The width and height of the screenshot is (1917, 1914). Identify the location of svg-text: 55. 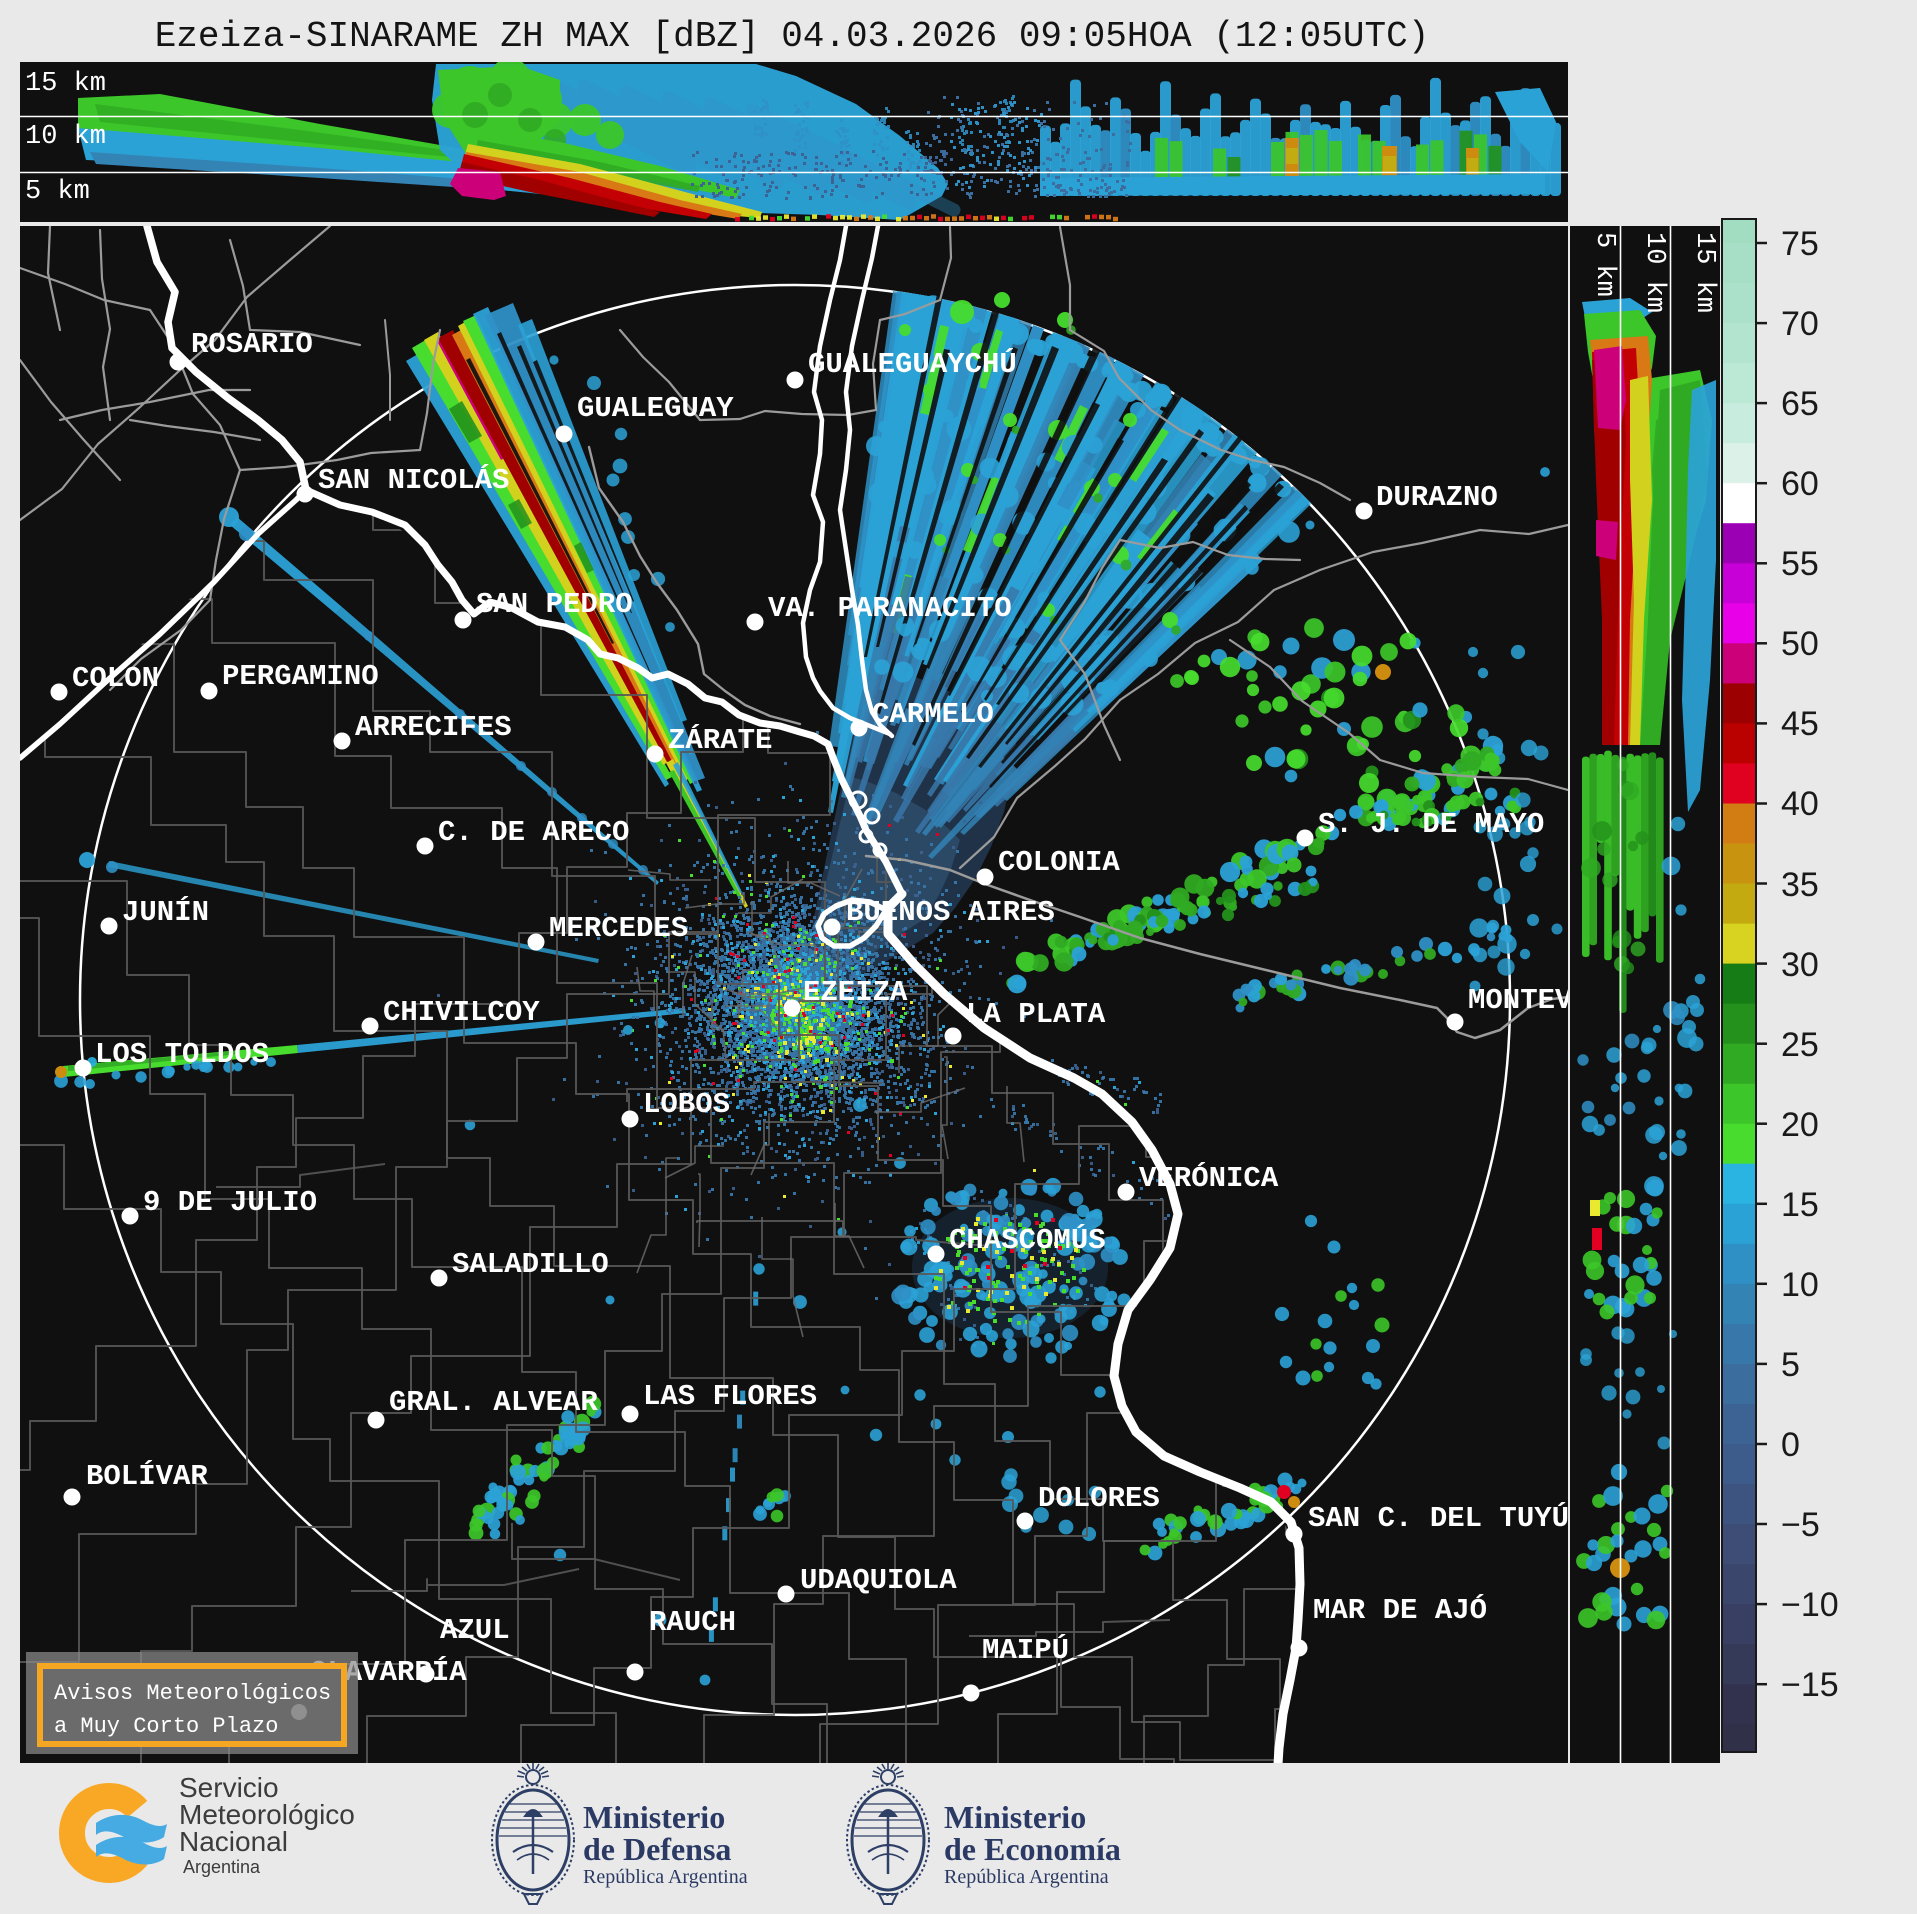
(1800, 564).